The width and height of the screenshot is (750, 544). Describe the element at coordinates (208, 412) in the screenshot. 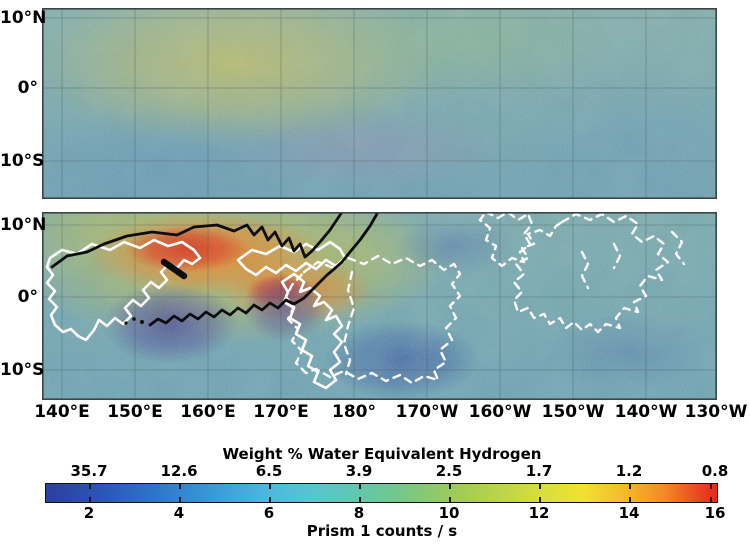

I see `lon-tick-label: 160°E` at that location.